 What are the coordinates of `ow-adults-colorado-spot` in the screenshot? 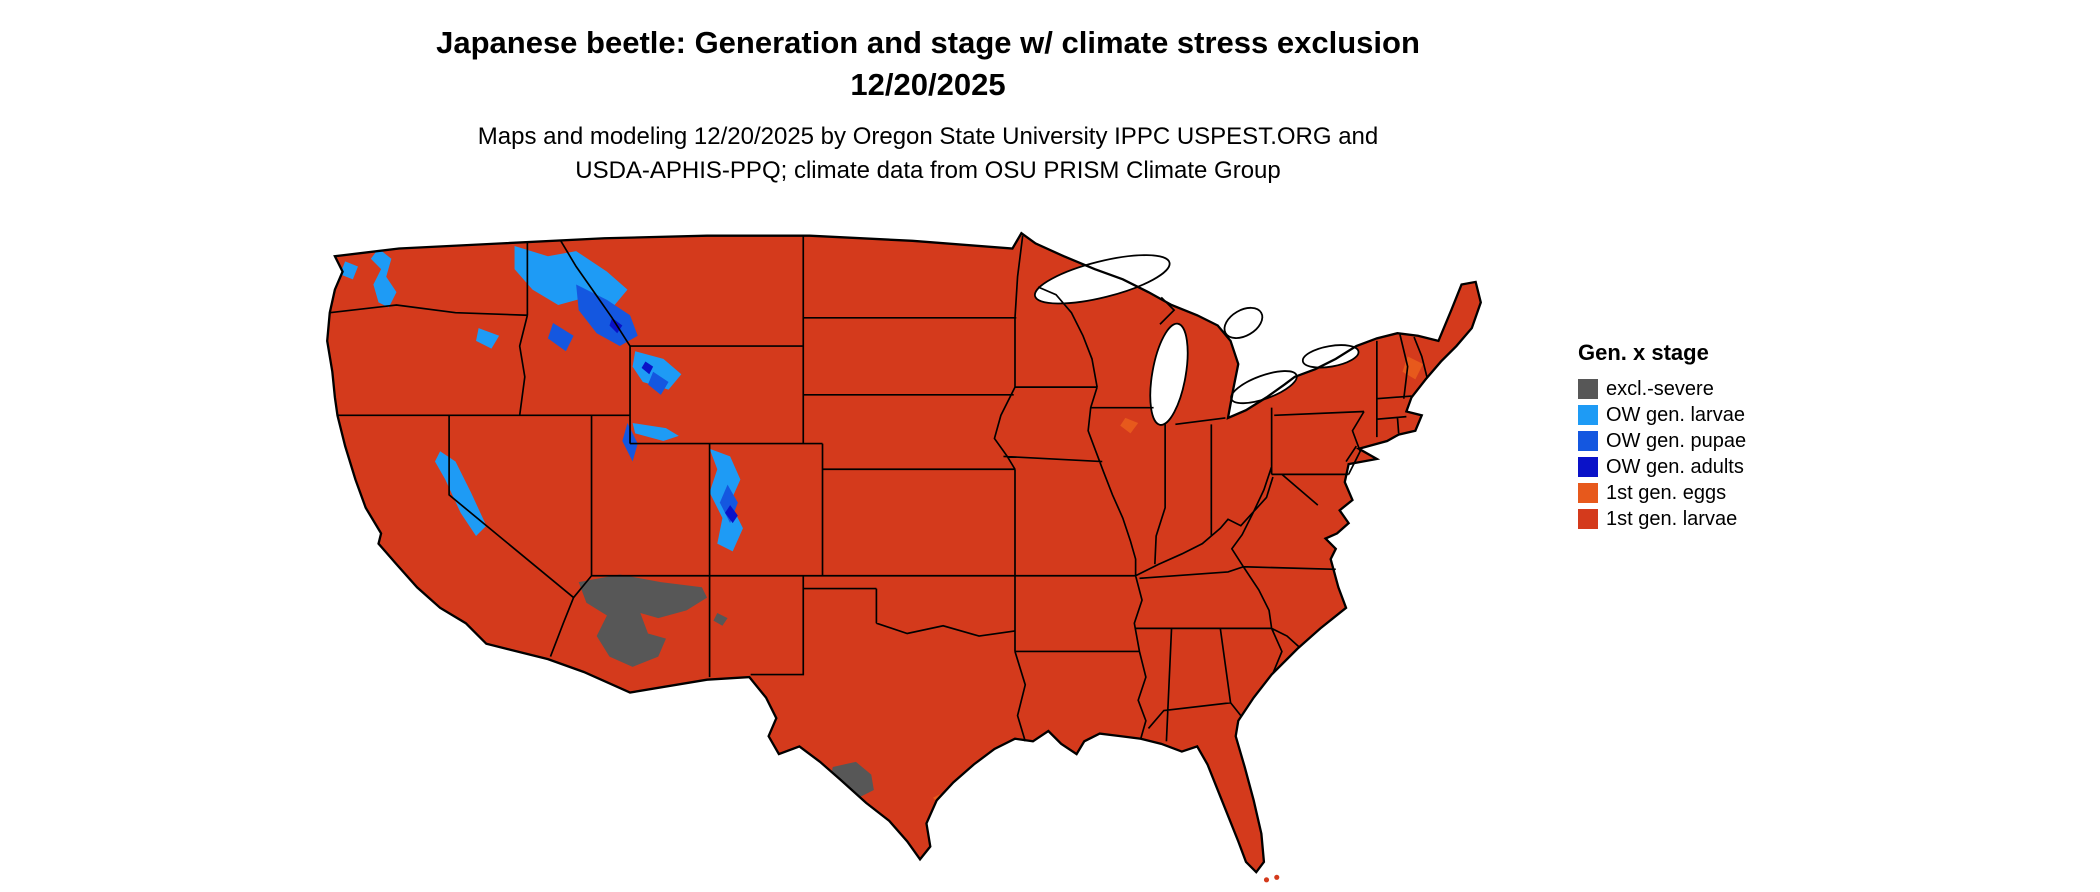 It's located at (731, 514).